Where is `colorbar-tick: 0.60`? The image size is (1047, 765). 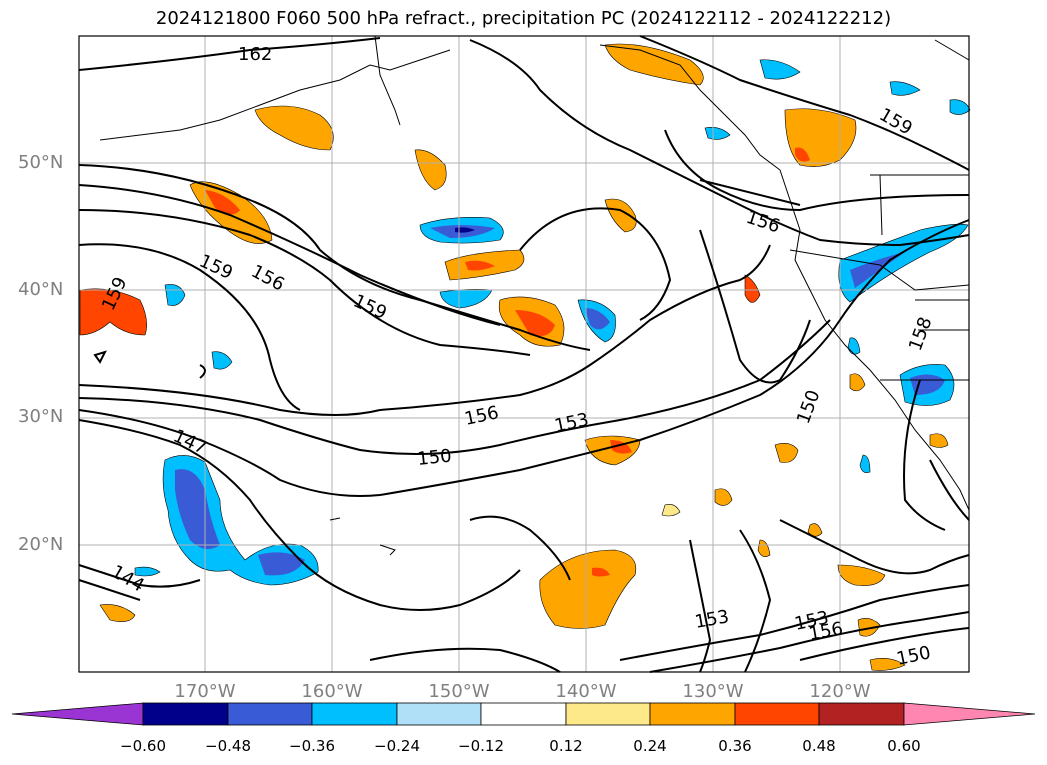
colorbar-tick: 0.60 is located at coordinates (904, 746).